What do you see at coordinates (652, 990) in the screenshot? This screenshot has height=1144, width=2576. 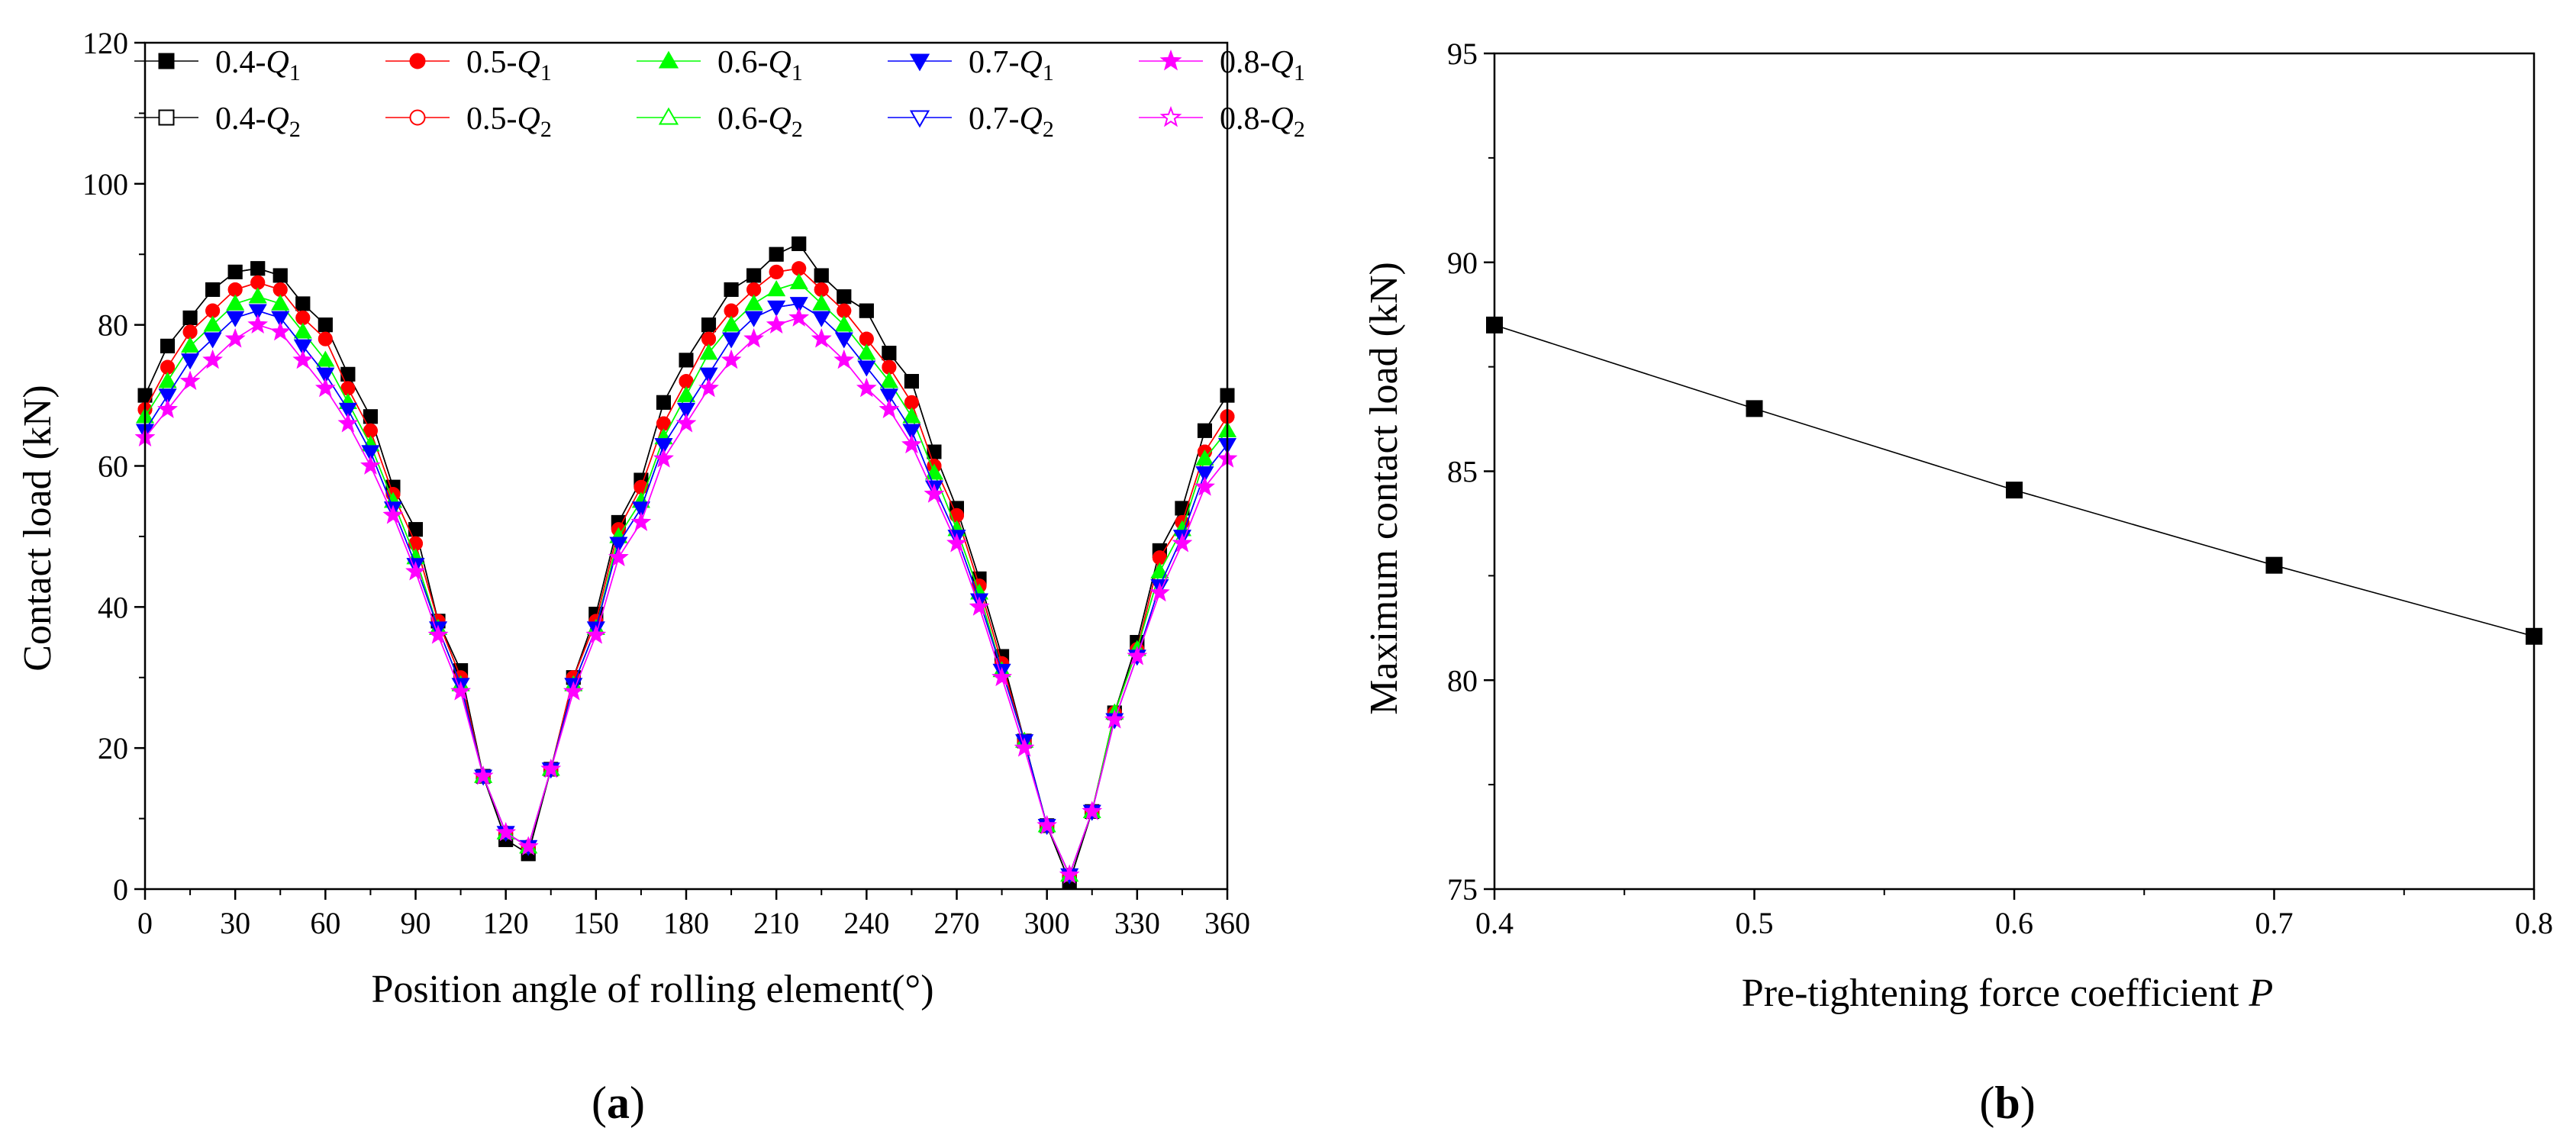 I see `panel-a-x-axis-label: Position angle of rolling element(°)` at bounding box center [652, 990].